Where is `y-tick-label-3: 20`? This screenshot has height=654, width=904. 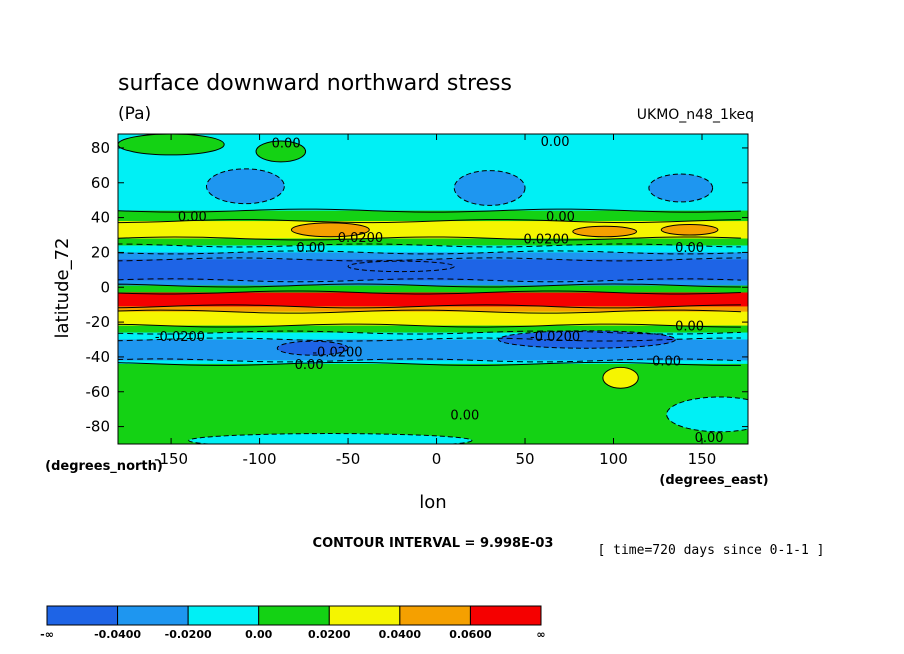 y-tick-label-3: 20 is located at coordinates (100, 252).